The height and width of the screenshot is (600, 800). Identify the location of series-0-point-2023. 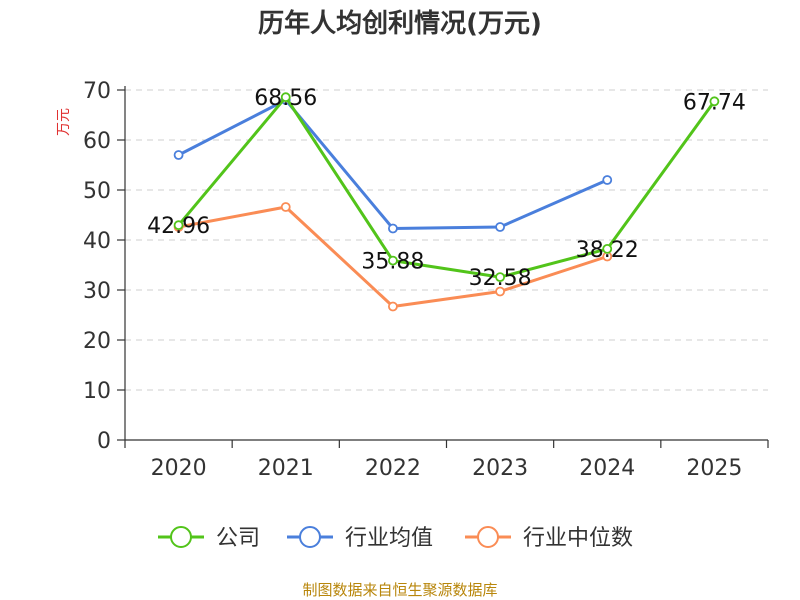
(500, 277).